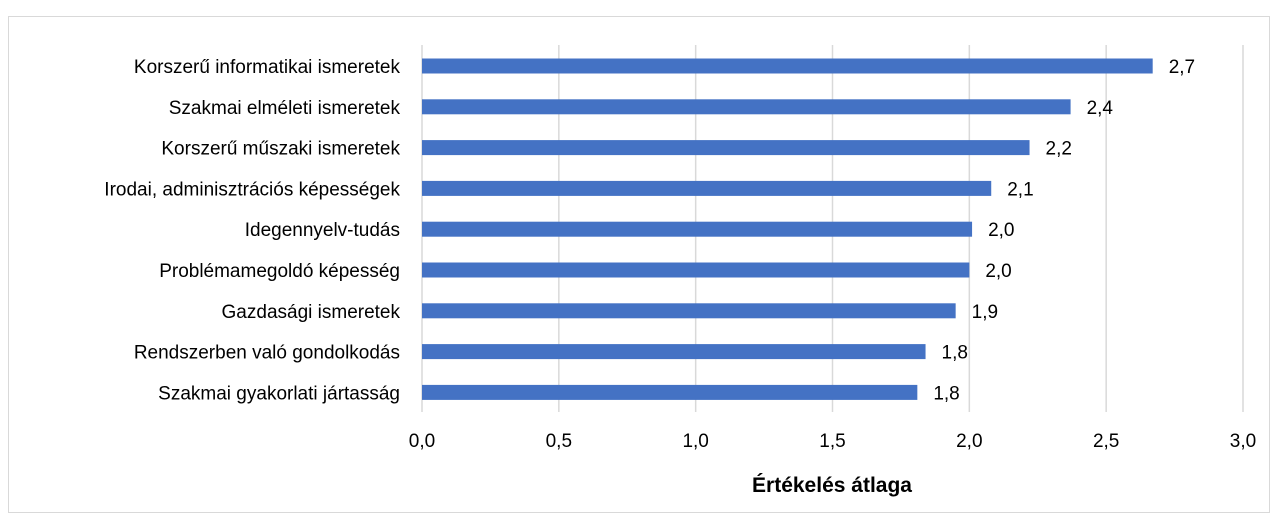 The width and height of the screenshot is (1278, 521). Describe the element at coordinates (1100, 108) in the screenshot. I see `data-label: 2,4` at that location.